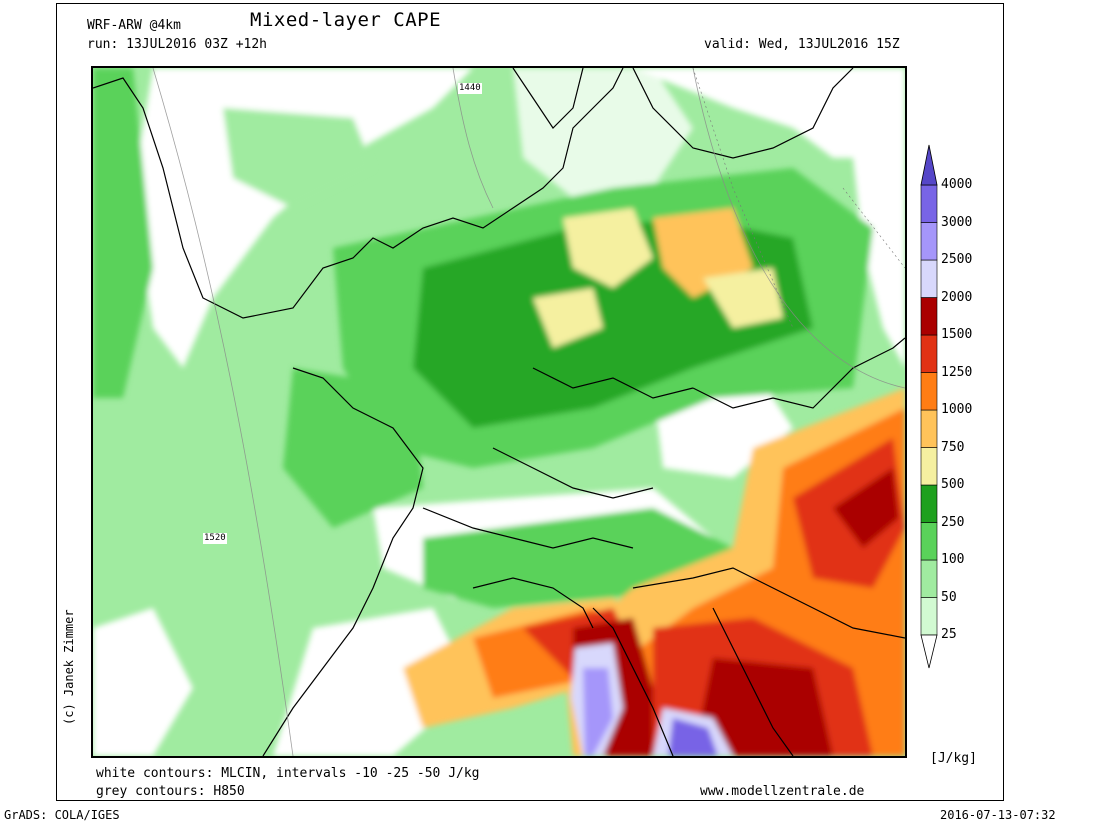 The height and width of the screenshot is (825, 1100). Describe the element at coordinates (953, 758) in the screenshot. I see `unit-label: [J/kg]` at that location.